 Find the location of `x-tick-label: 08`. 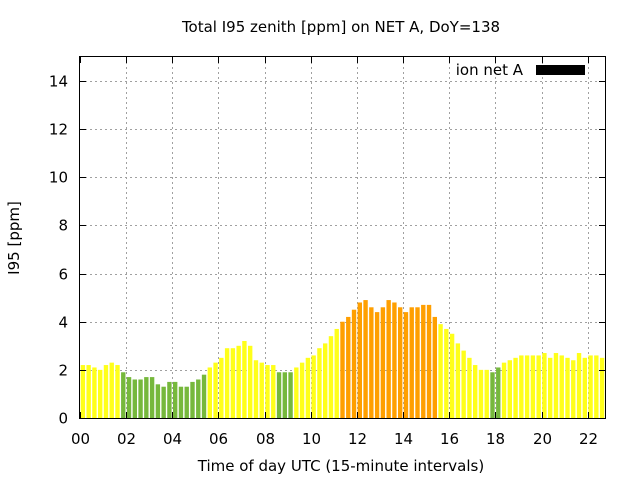

x-tick-label: 08 is located at coordinates (265, 439).